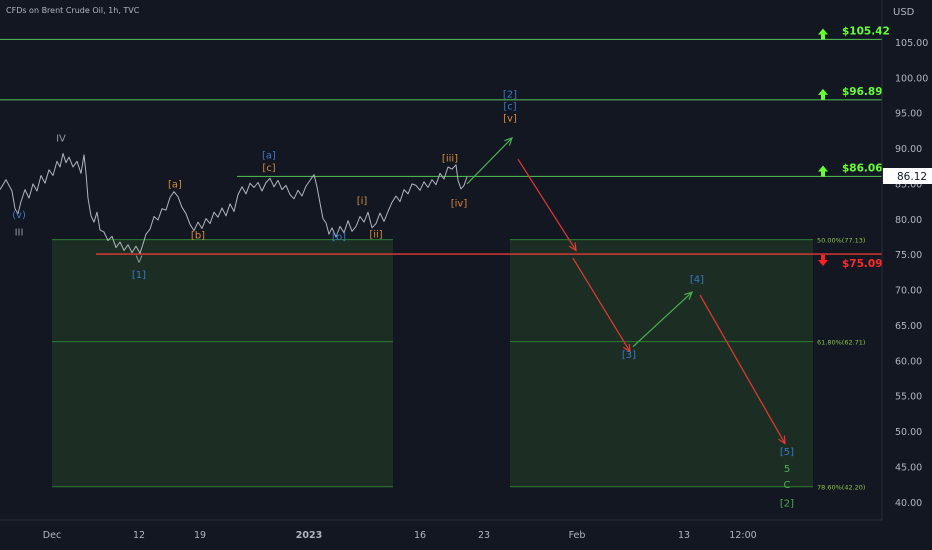  Describe the element at coordinates (908, 291) in the screenshot. I see `price-tick-label: 70.00` at that location.